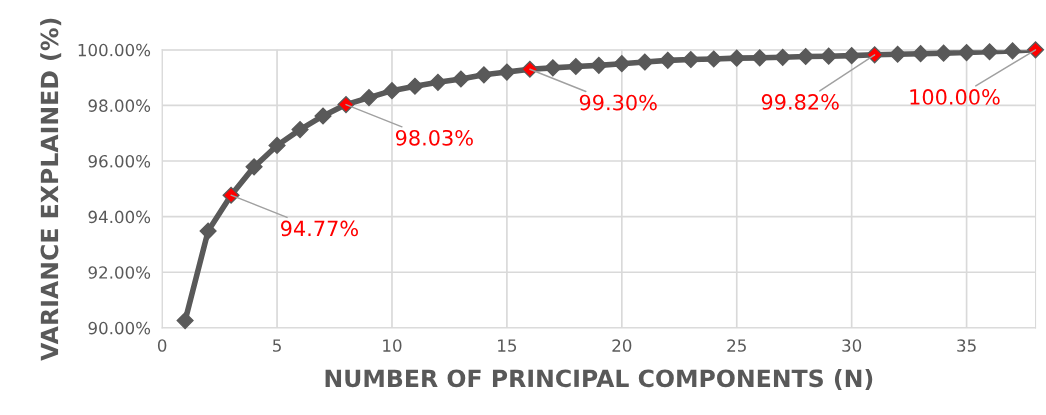  I want to click on x-axis-title: NUMBER OF PRINCIPAL COMPONENTS (N), so click(599, 380).